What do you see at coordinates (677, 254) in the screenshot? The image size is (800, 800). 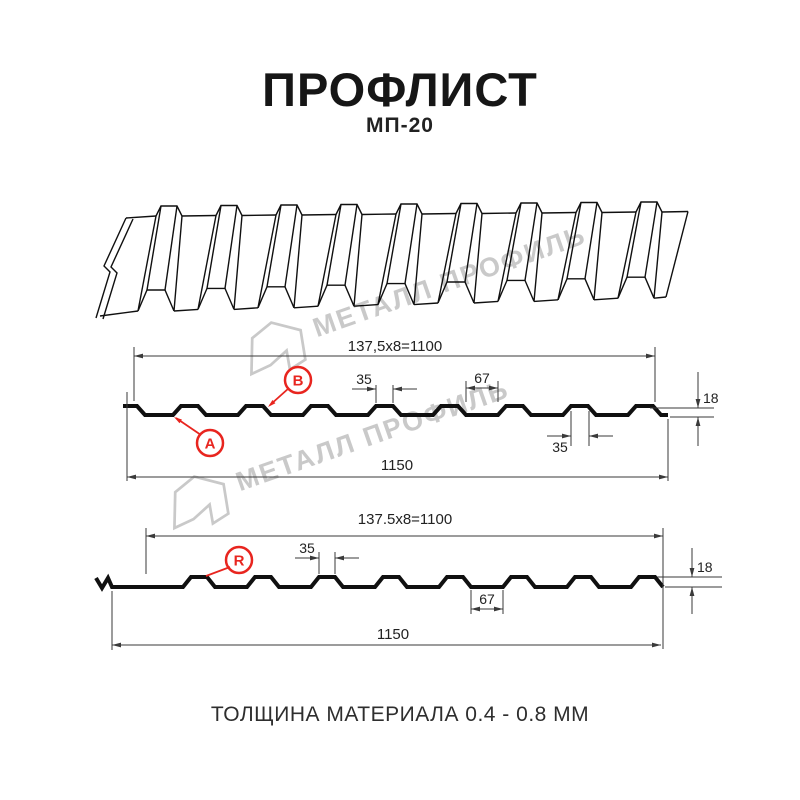 I see `sheet-right-edge` at bounding box center [677, 254].